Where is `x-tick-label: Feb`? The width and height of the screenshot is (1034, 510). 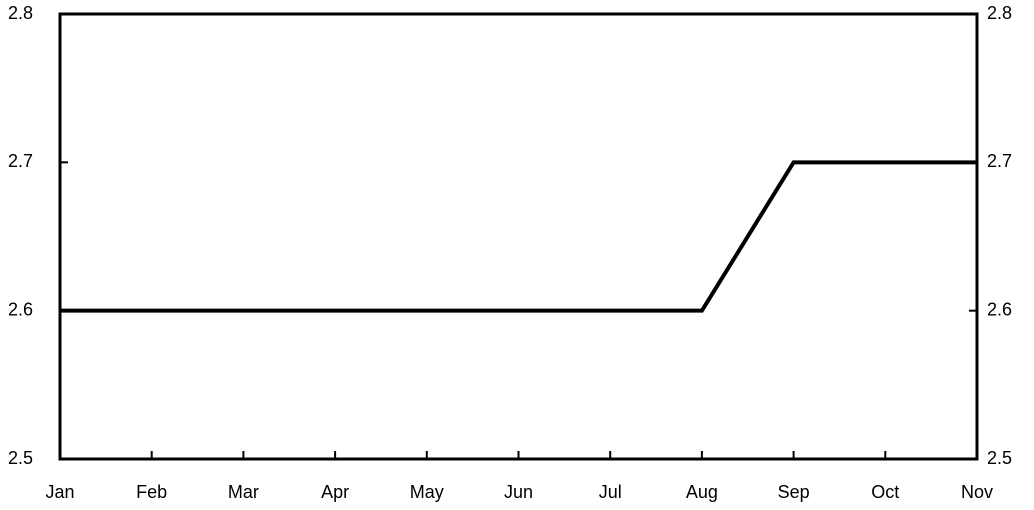 x-tick-label: Feb is located at coordinates (151, 492).